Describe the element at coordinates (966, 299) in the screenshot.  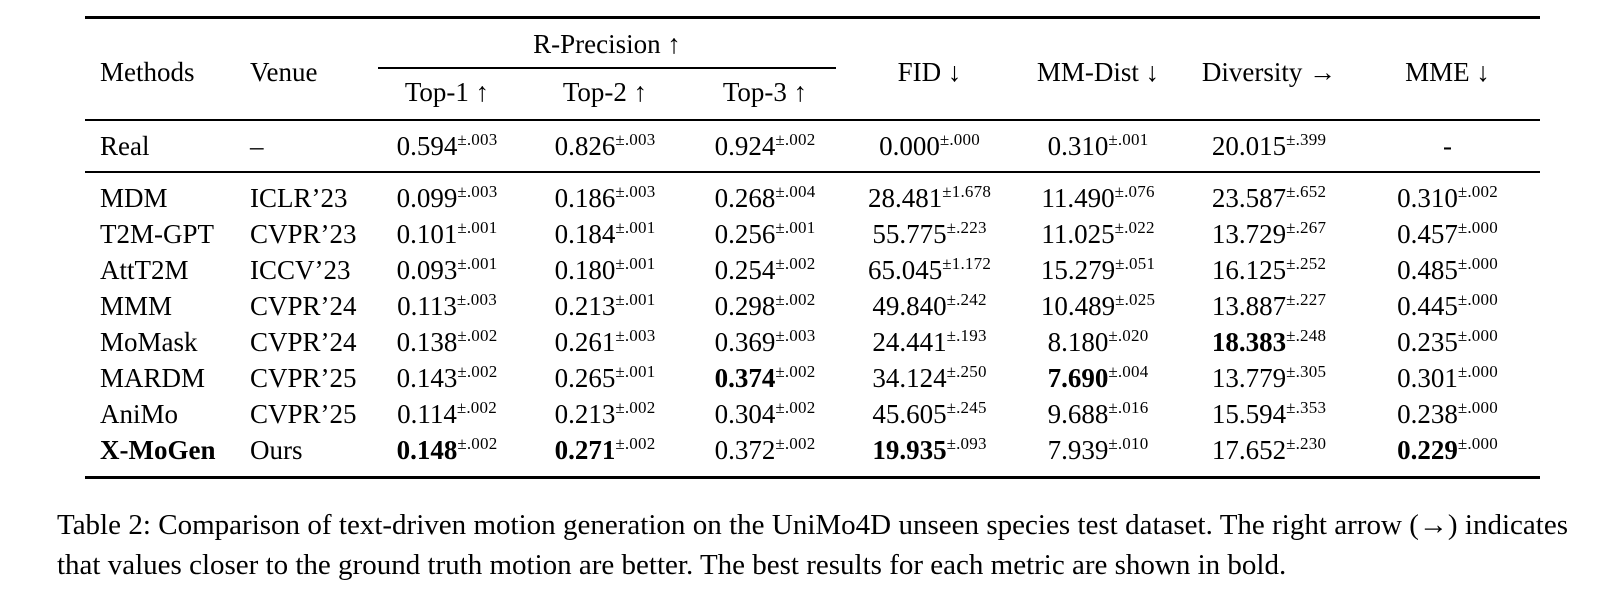
I see `error-margin: ±.242` at that location.